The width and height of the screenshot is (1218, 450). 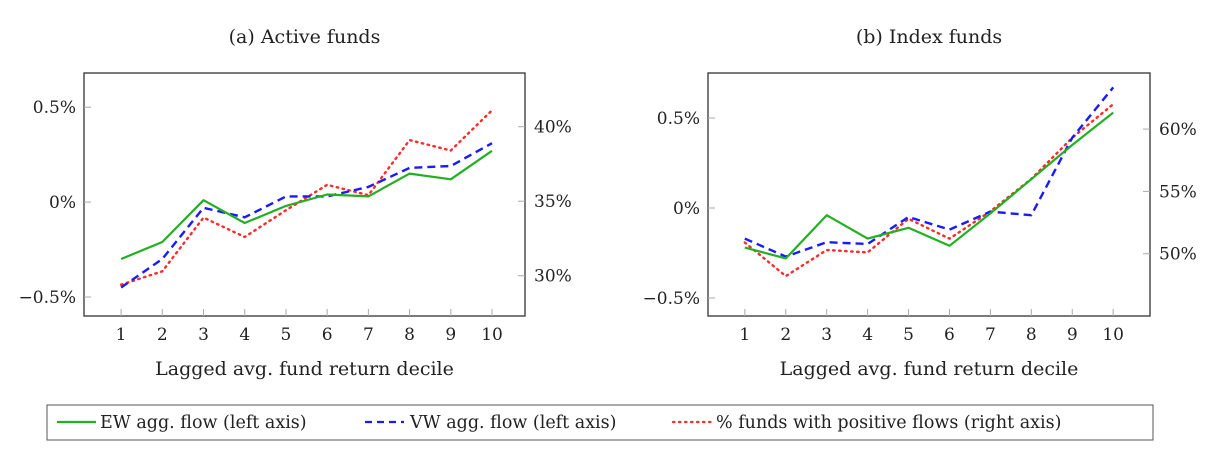 What do you see at coordinates (512, 423) in the screenshot?
I see `legend-label: VW agg. flow (left axis)` at bounding box center [512, 423].